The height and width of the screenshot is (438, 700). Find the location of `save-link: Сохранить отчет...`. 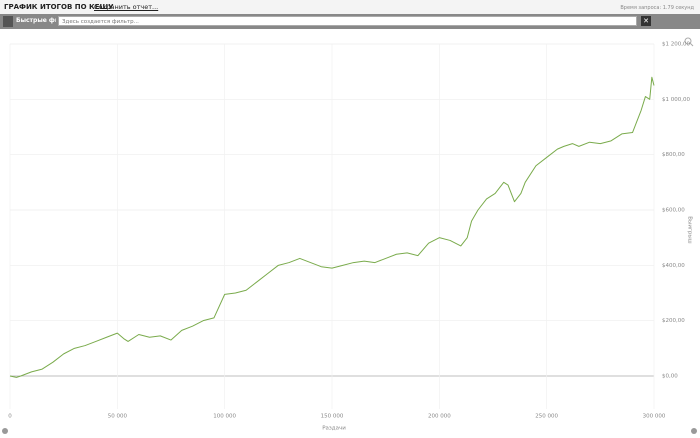

save-link: Сохранить отчет... is located at coordinates (126, 7).